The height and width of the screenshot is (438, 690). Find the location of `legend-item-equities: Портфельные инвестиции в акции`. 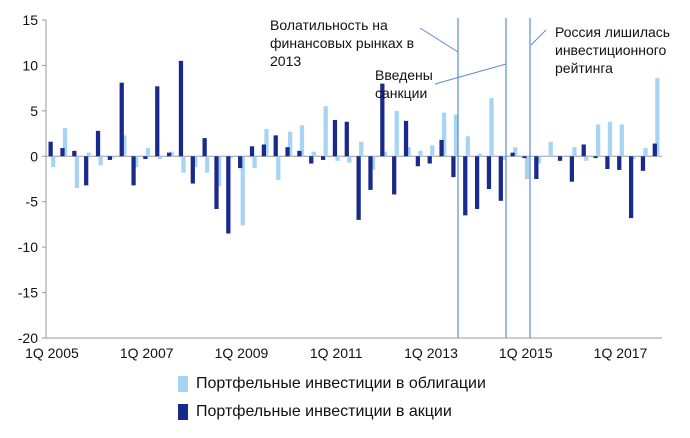

legend-item-equities: Портфельные инвестиции в акции is located at coordinates (332, 412).